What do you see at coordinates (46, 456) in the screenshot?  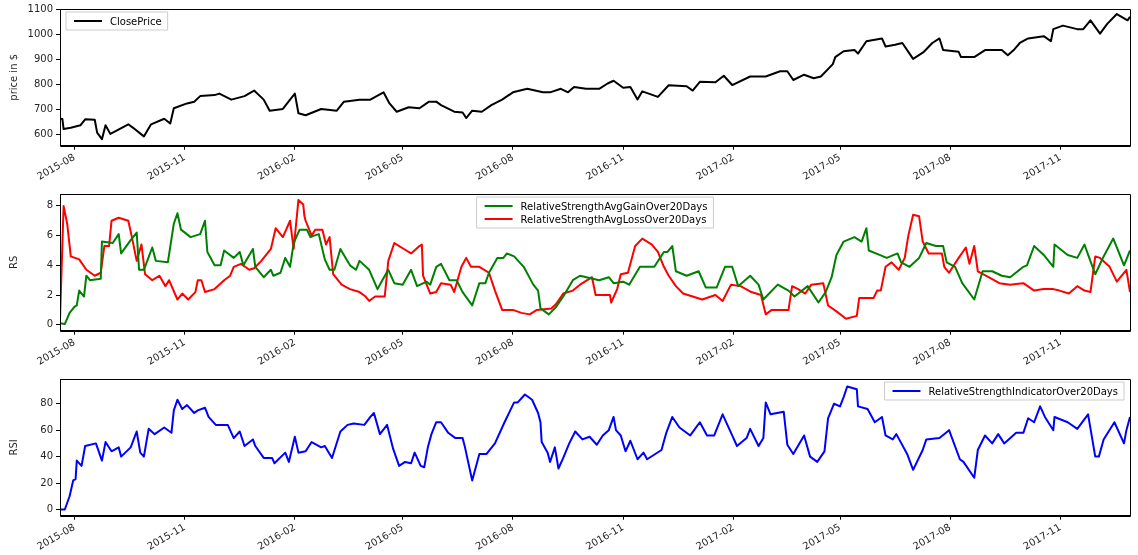 I see `y-tick-label: 40` at bounding box center [46, 456].